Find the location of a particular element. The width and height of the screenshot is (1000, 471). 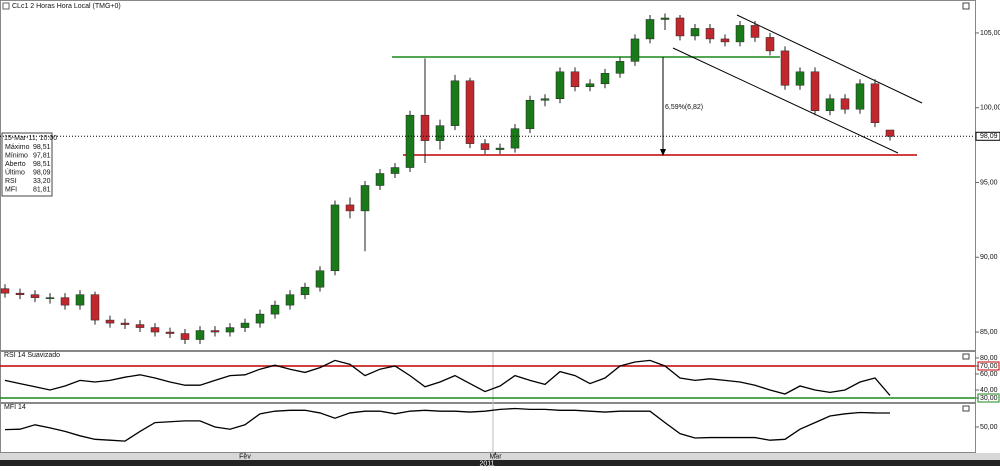

info-value: 81,81 is located at coordinates (42, 189).